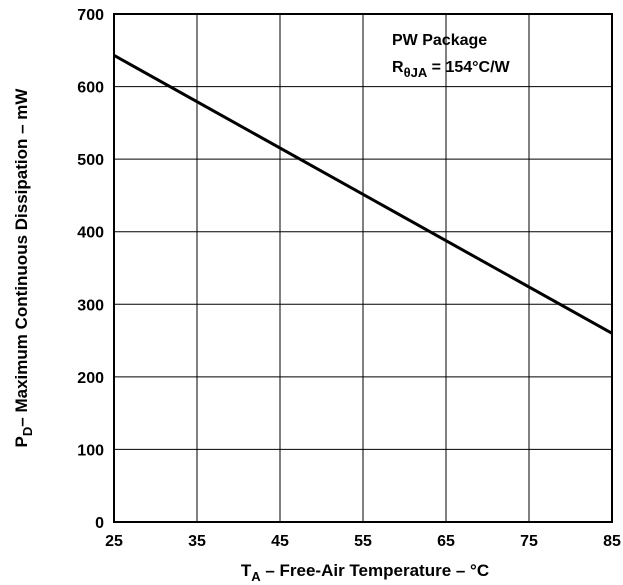  I want to click on x-tick-label: 35, so click(197, 541).